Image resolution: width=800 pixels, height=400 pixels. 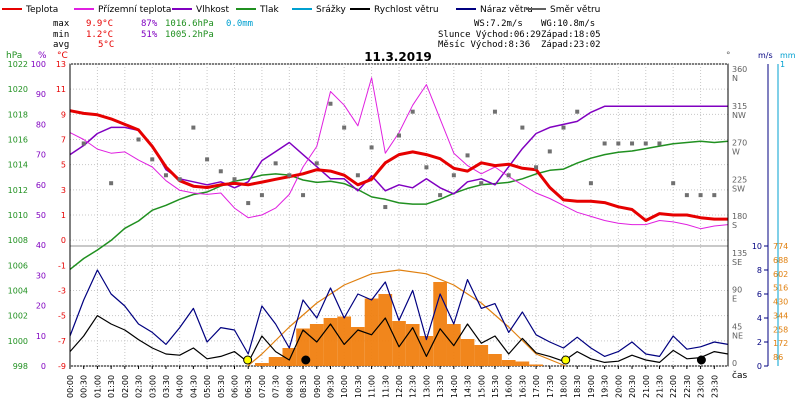 What do you see at coordinates (522, 386) in the screenshot?
I see `x-tick-label: 16:30` at bounding box center [522, 386].